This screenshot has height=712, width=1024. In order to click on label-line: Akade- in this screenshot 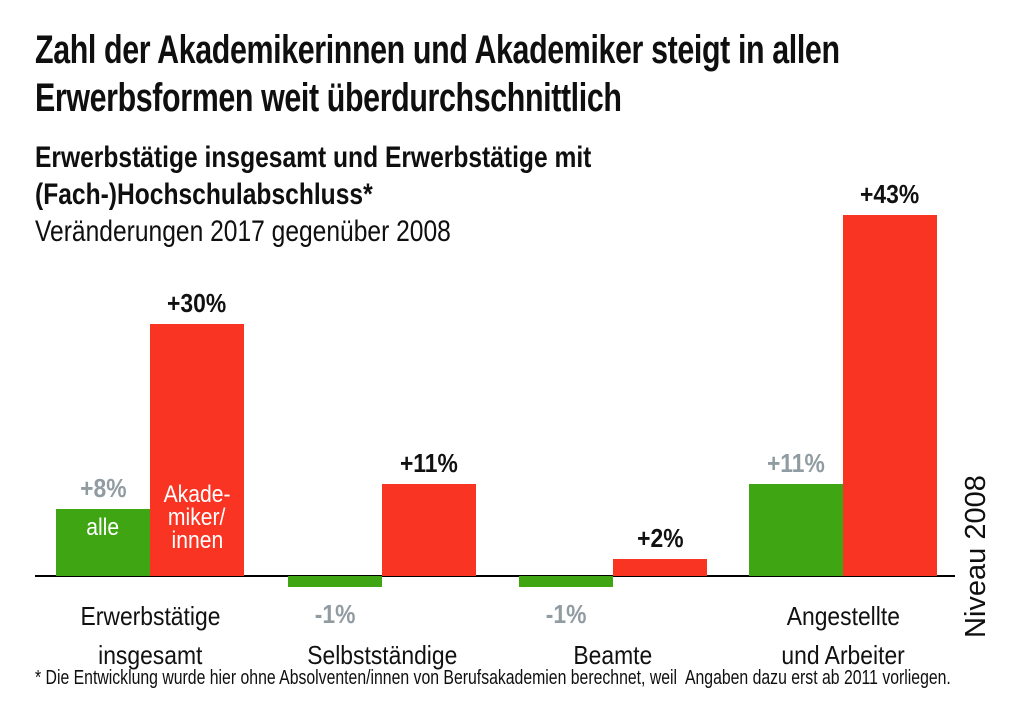, I will do `click(197, 494)`.